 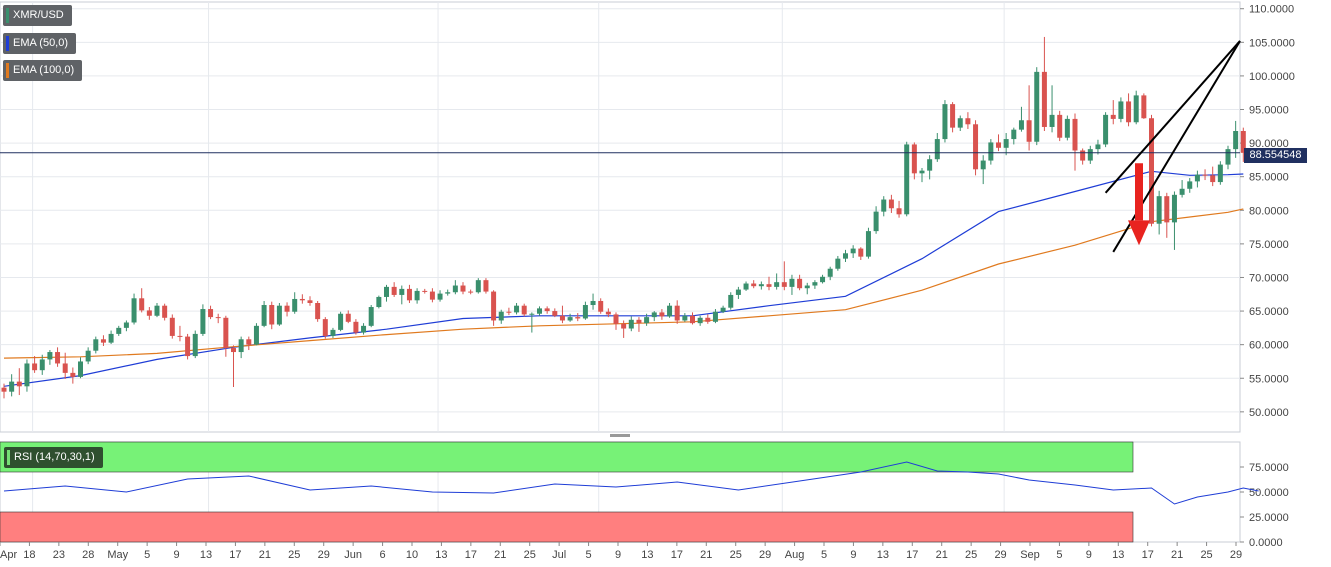 I want to click on legend-symbol-label: XMR/USD, so click(x=38, y=15).